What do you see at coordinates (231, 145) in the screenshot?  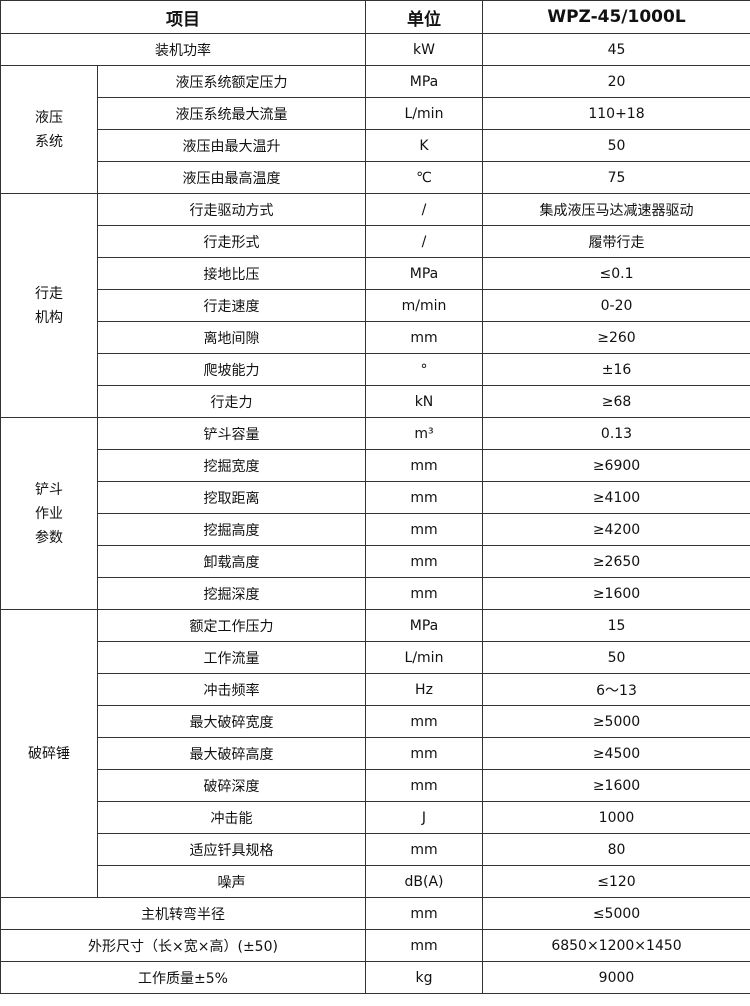 I see `row-label: 液压由最大温升` at bounding box center [231, 145].